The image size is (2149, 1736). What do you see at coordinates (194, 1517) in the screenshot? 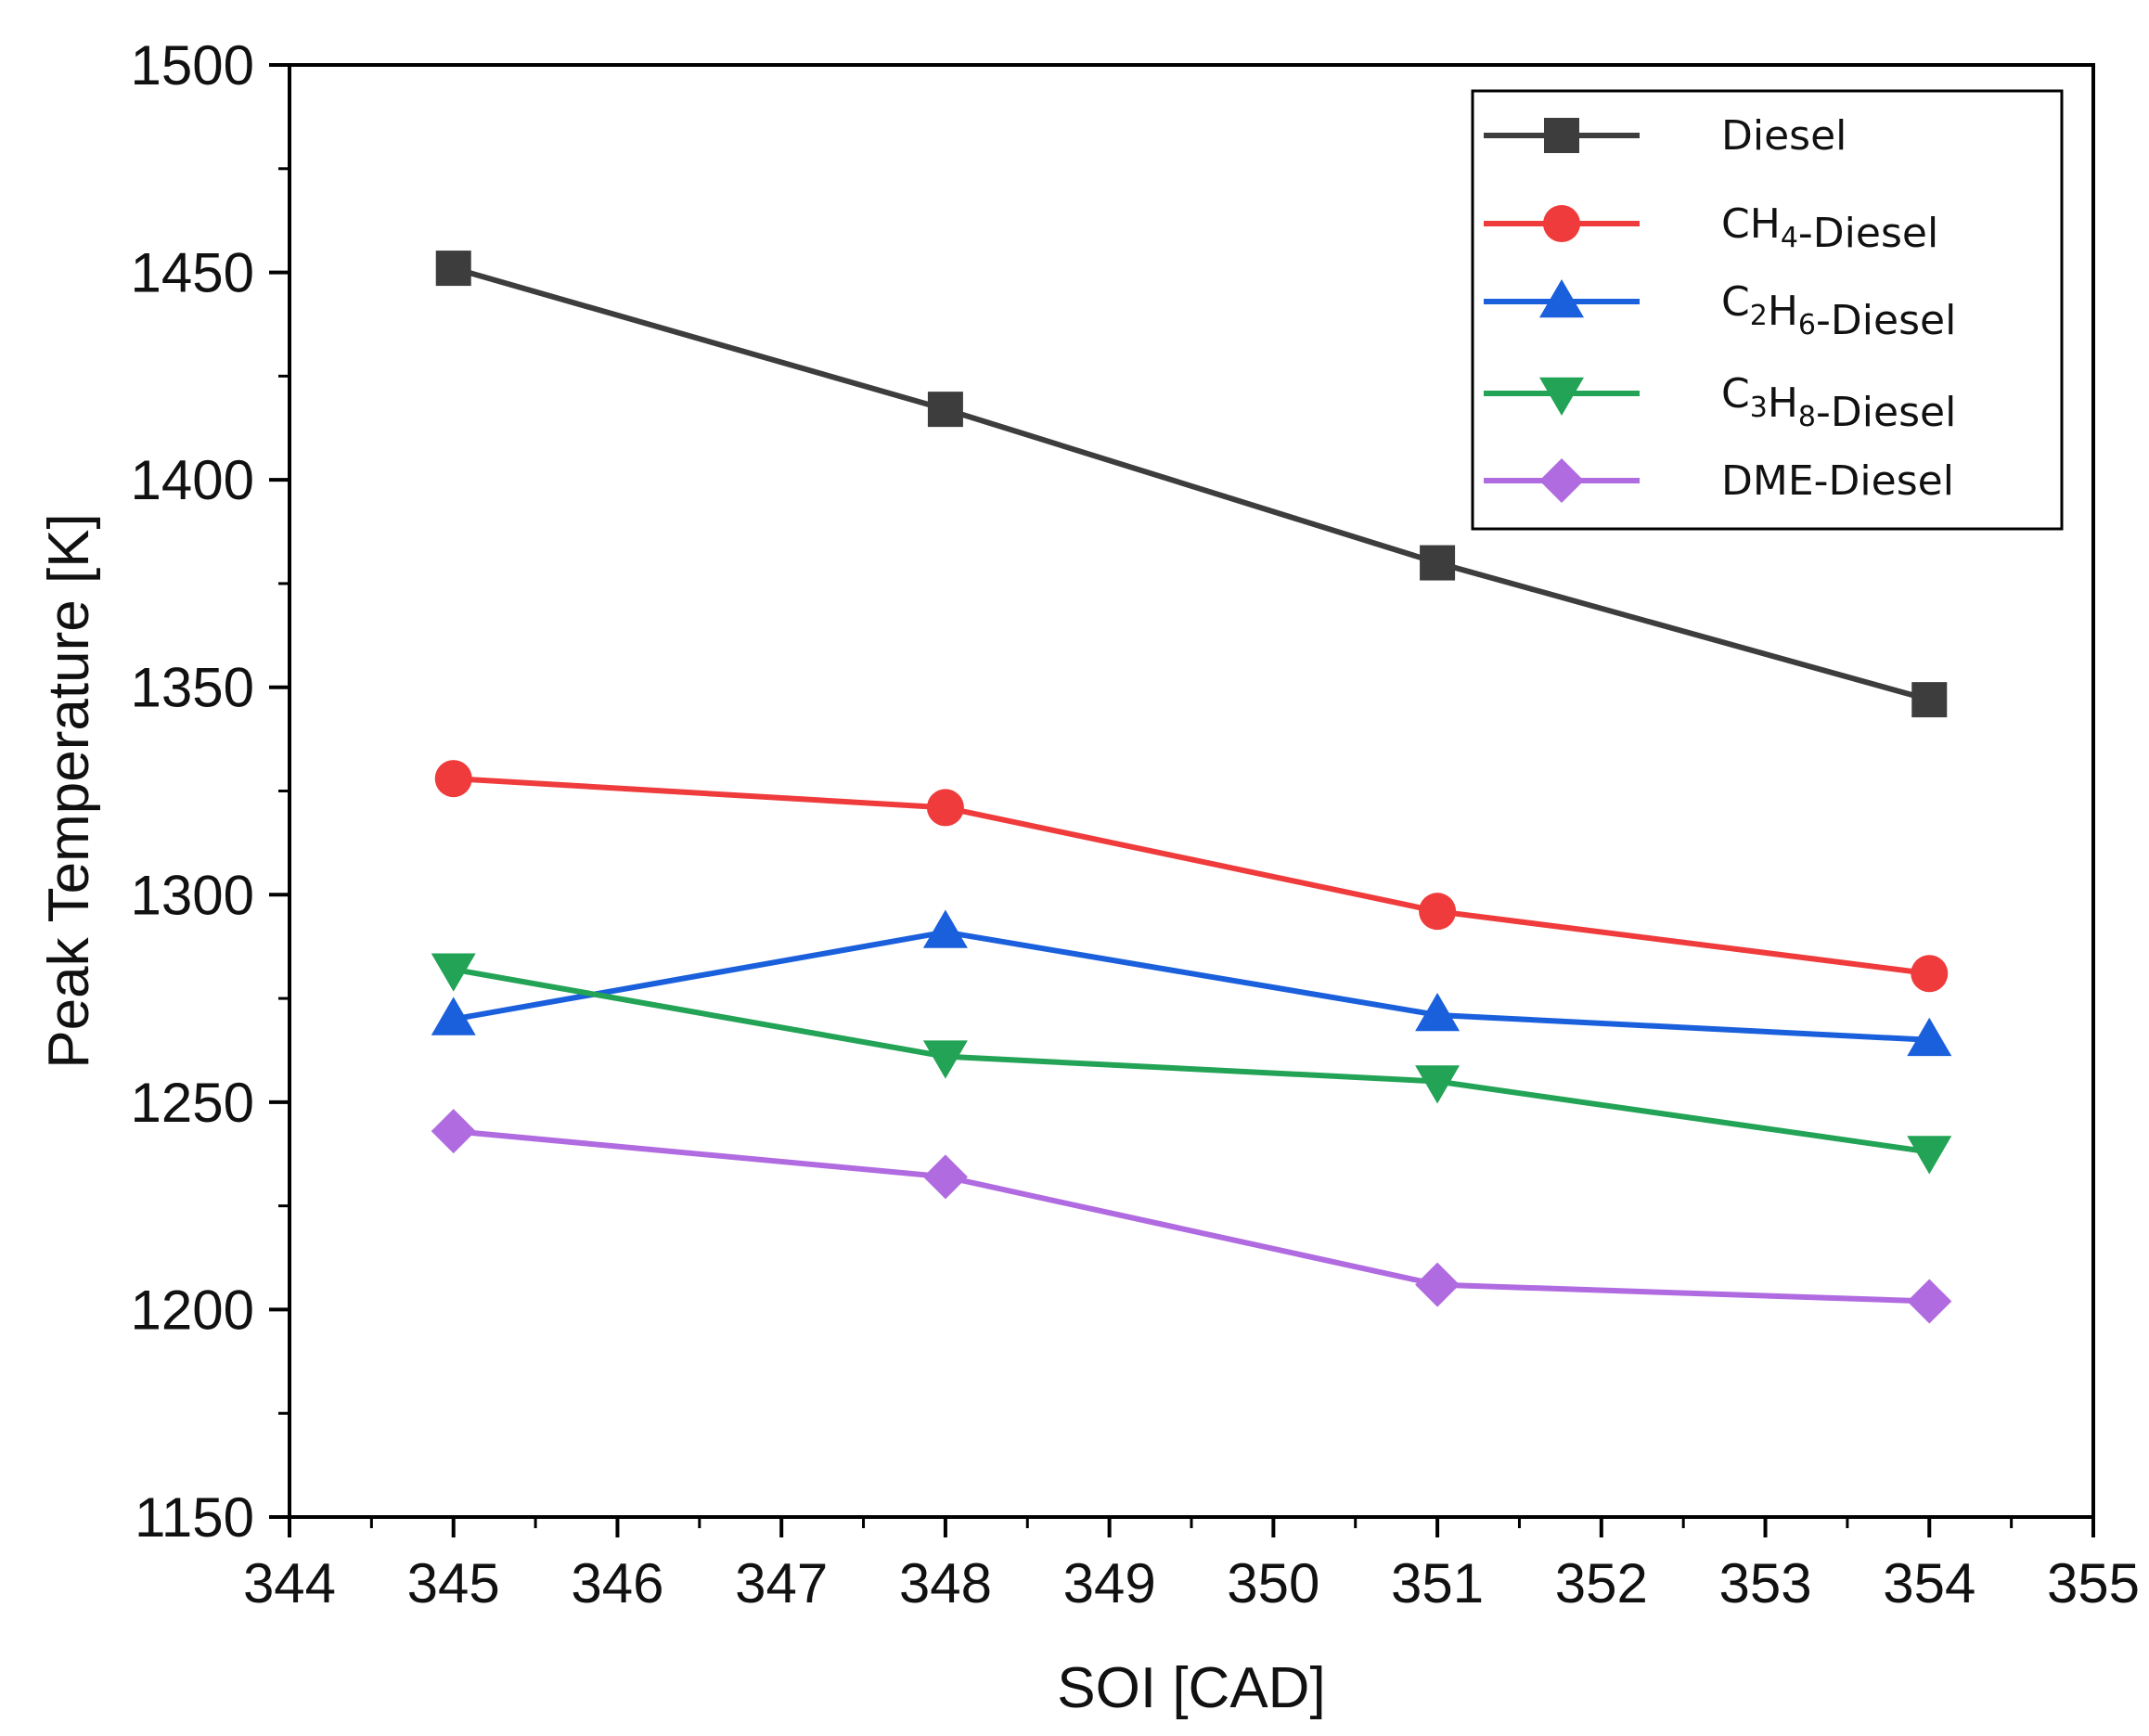
I see `y-tick-label: 1150` at bounding box center [194, 1517].